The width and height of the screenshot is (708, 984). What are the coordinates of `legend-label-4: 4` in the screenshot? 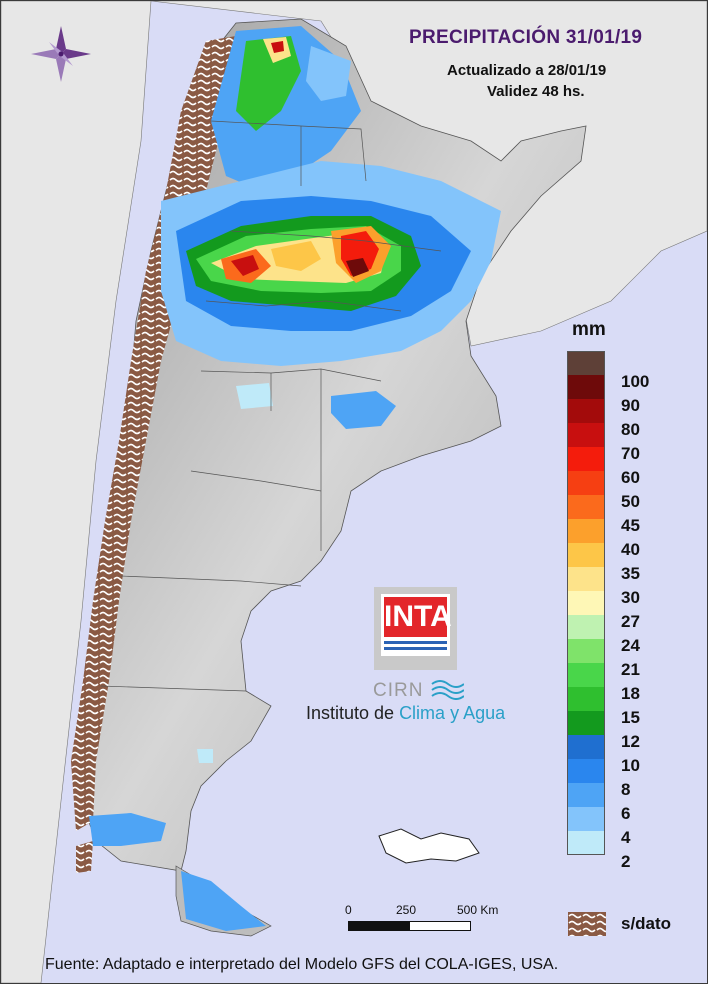 It's located at (626, 837).